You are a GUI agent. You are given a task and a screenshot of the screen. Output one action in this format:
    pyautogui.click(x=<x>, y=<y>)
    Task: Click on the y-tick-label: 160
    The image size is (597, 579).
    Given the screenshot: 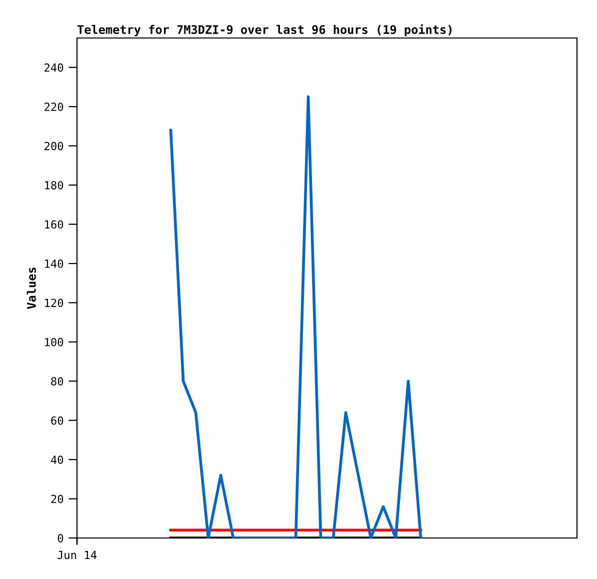 What is the action you would take?
    pyautogui.click(x=54, y=224)
    